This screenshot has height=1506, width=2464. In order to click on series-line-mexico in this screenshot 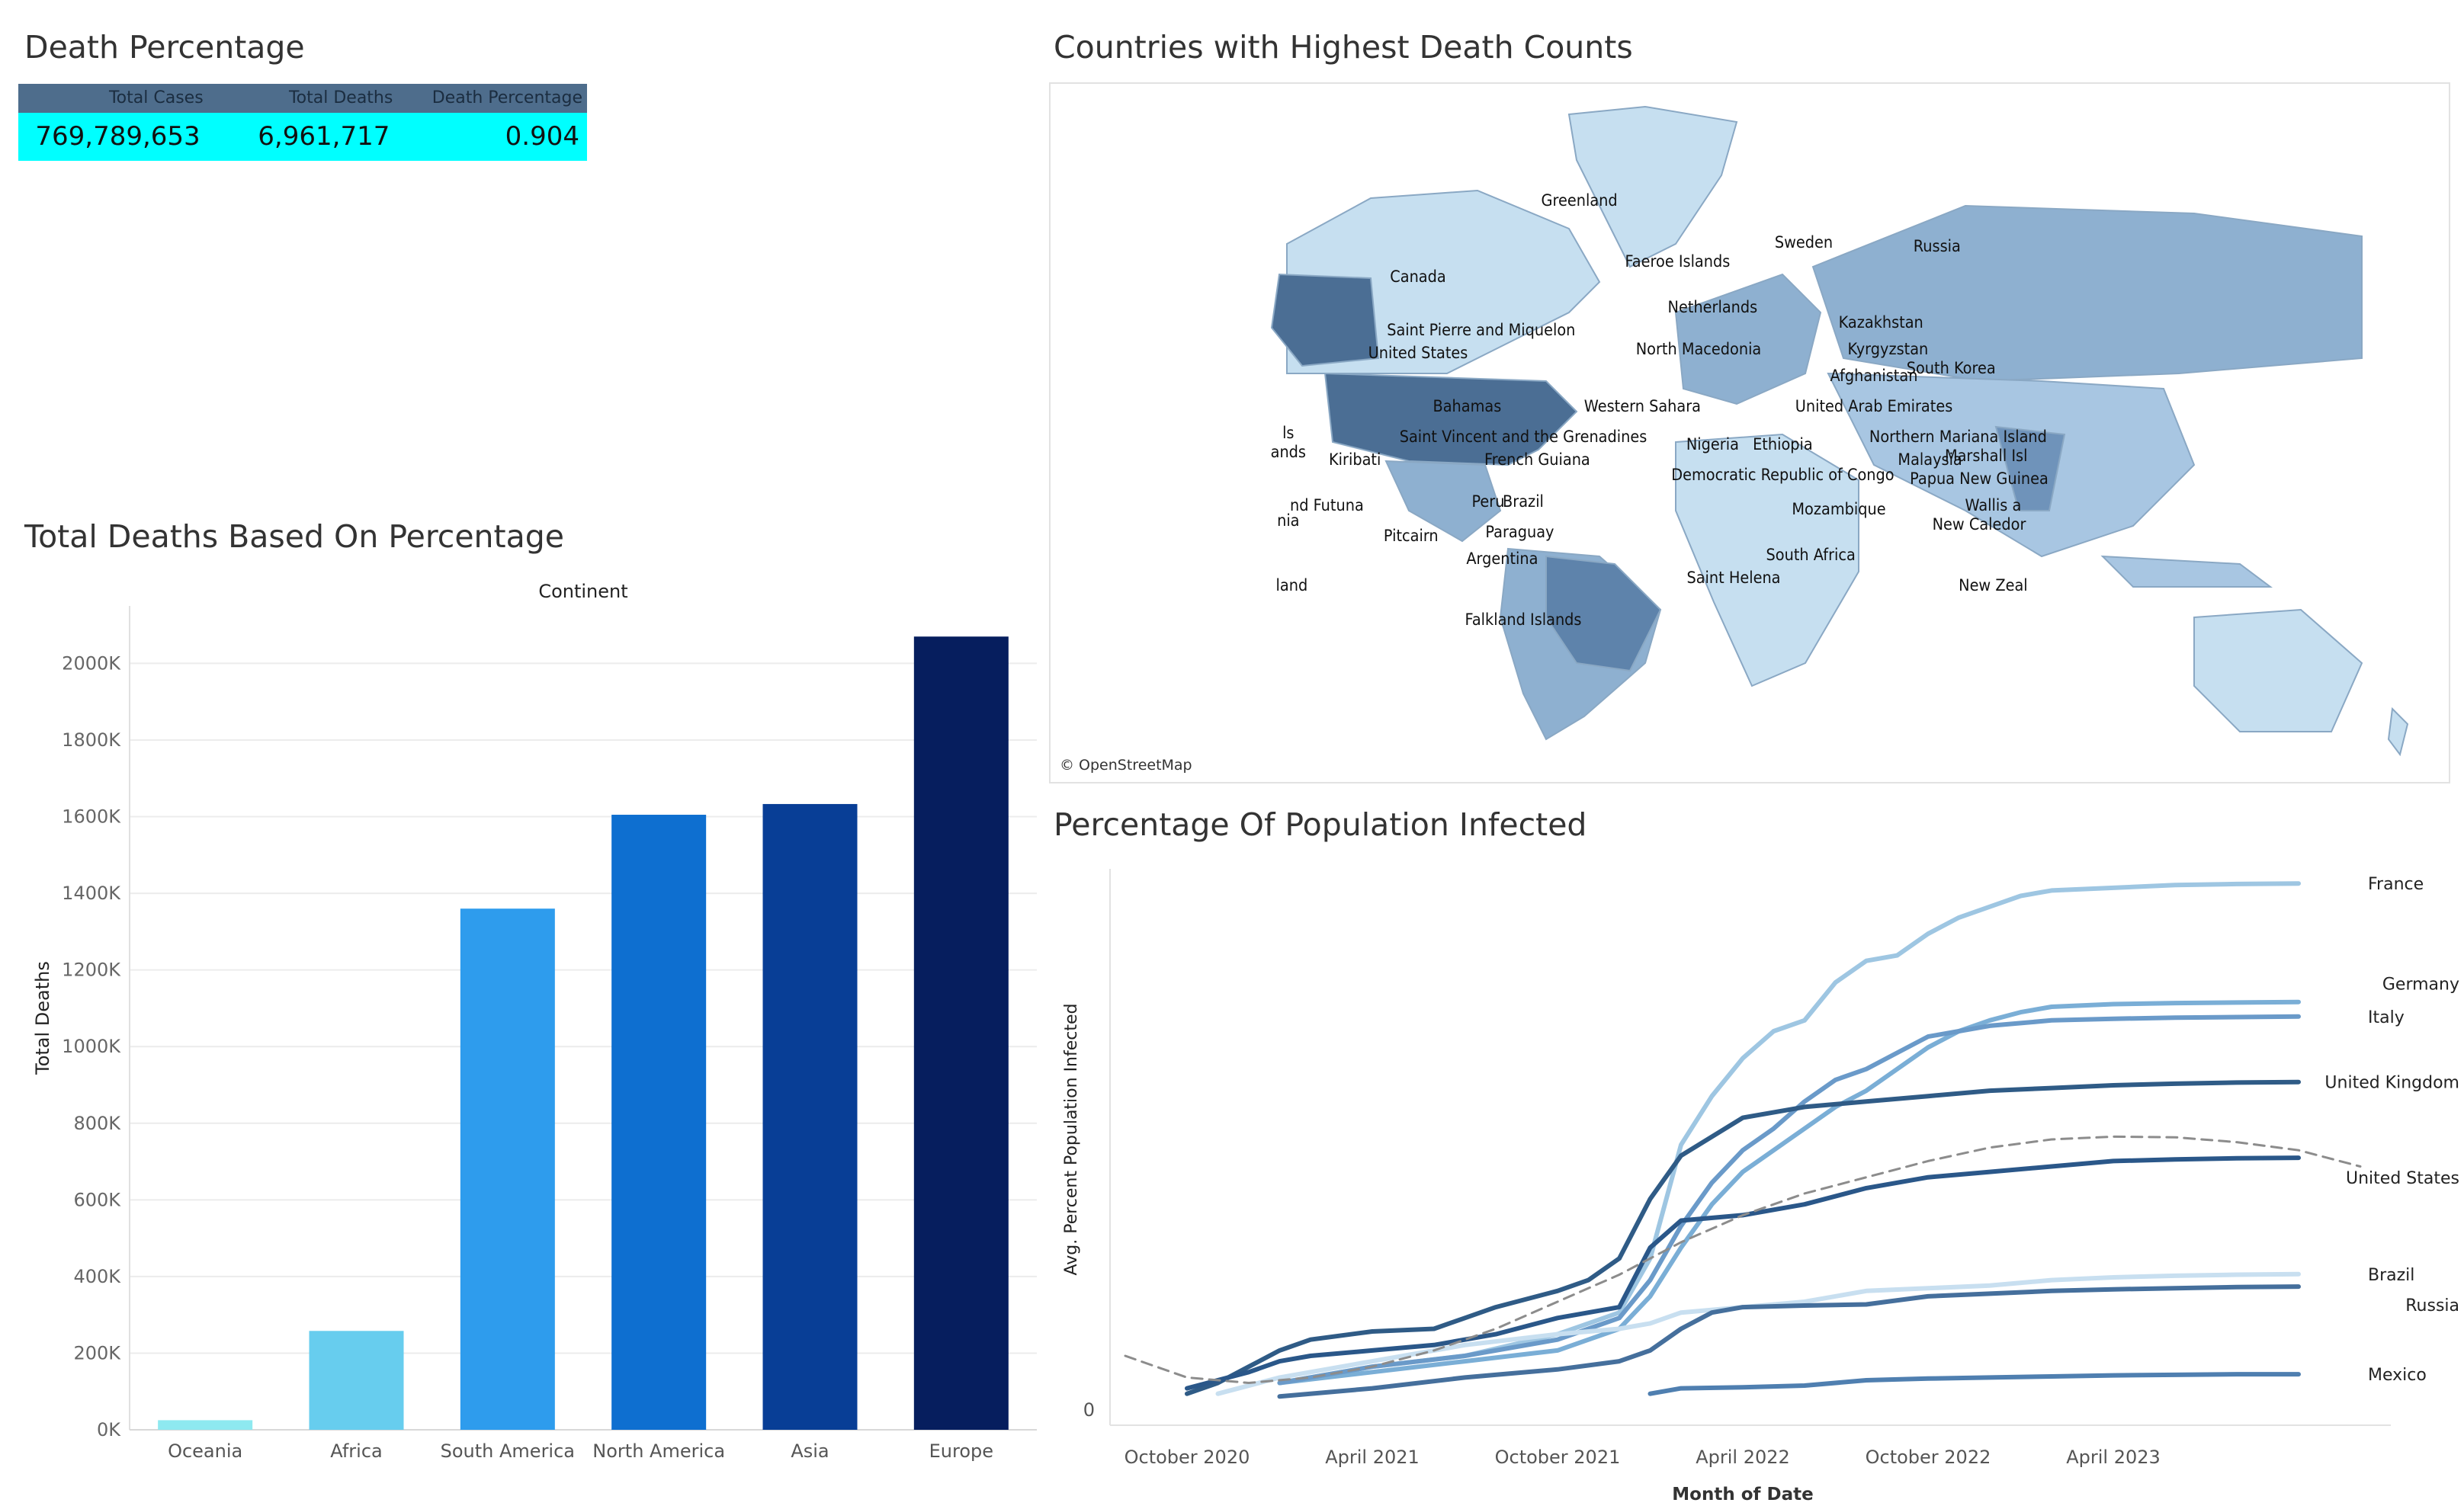, I will do `click(1974, 1384)`.